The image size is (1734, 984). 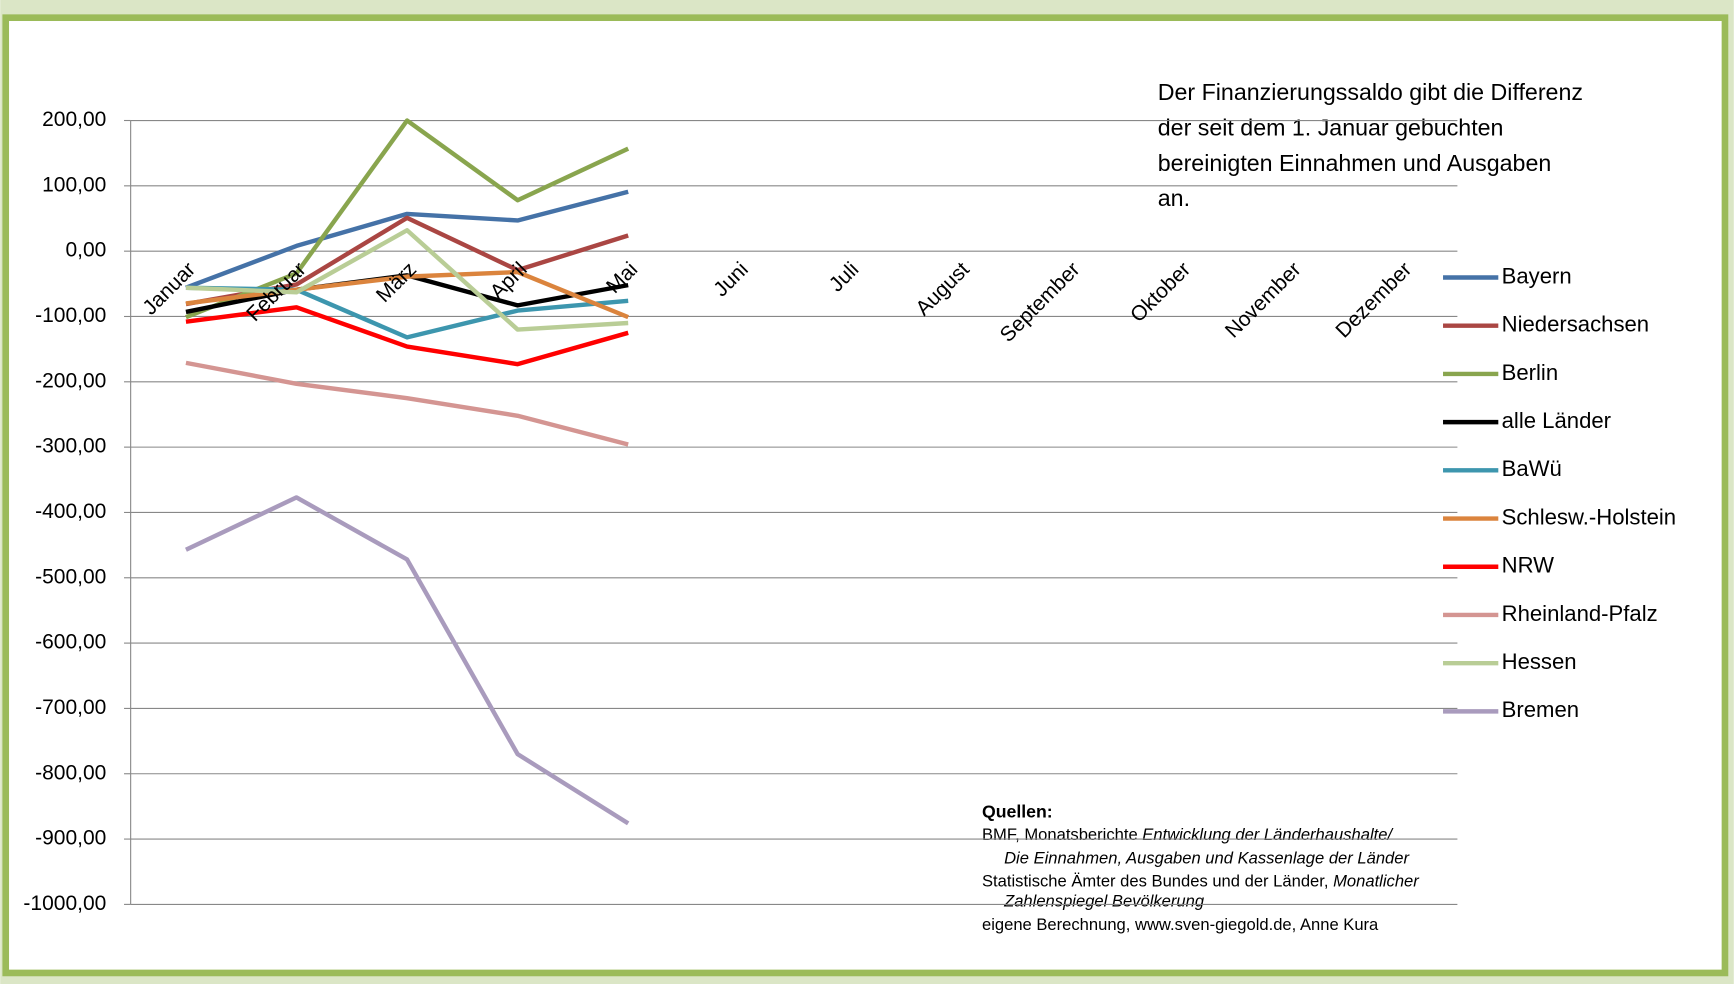 What do you see at coordinates (1532, 468) in the screenshot?
I see `legend-label: BaWü` at bounding box center [1532, 468].